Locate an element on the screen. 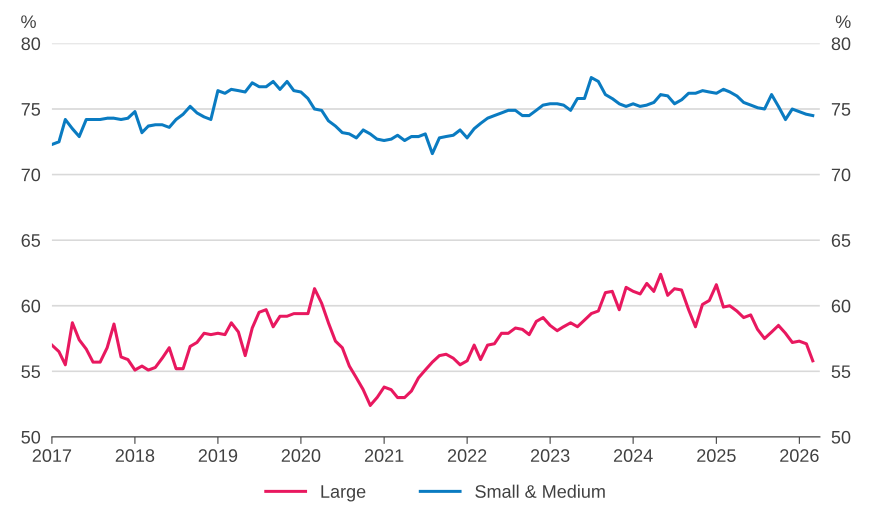 This screenshot has width=895, height=511. legend-label: Large is located at coordinates (343, 493).